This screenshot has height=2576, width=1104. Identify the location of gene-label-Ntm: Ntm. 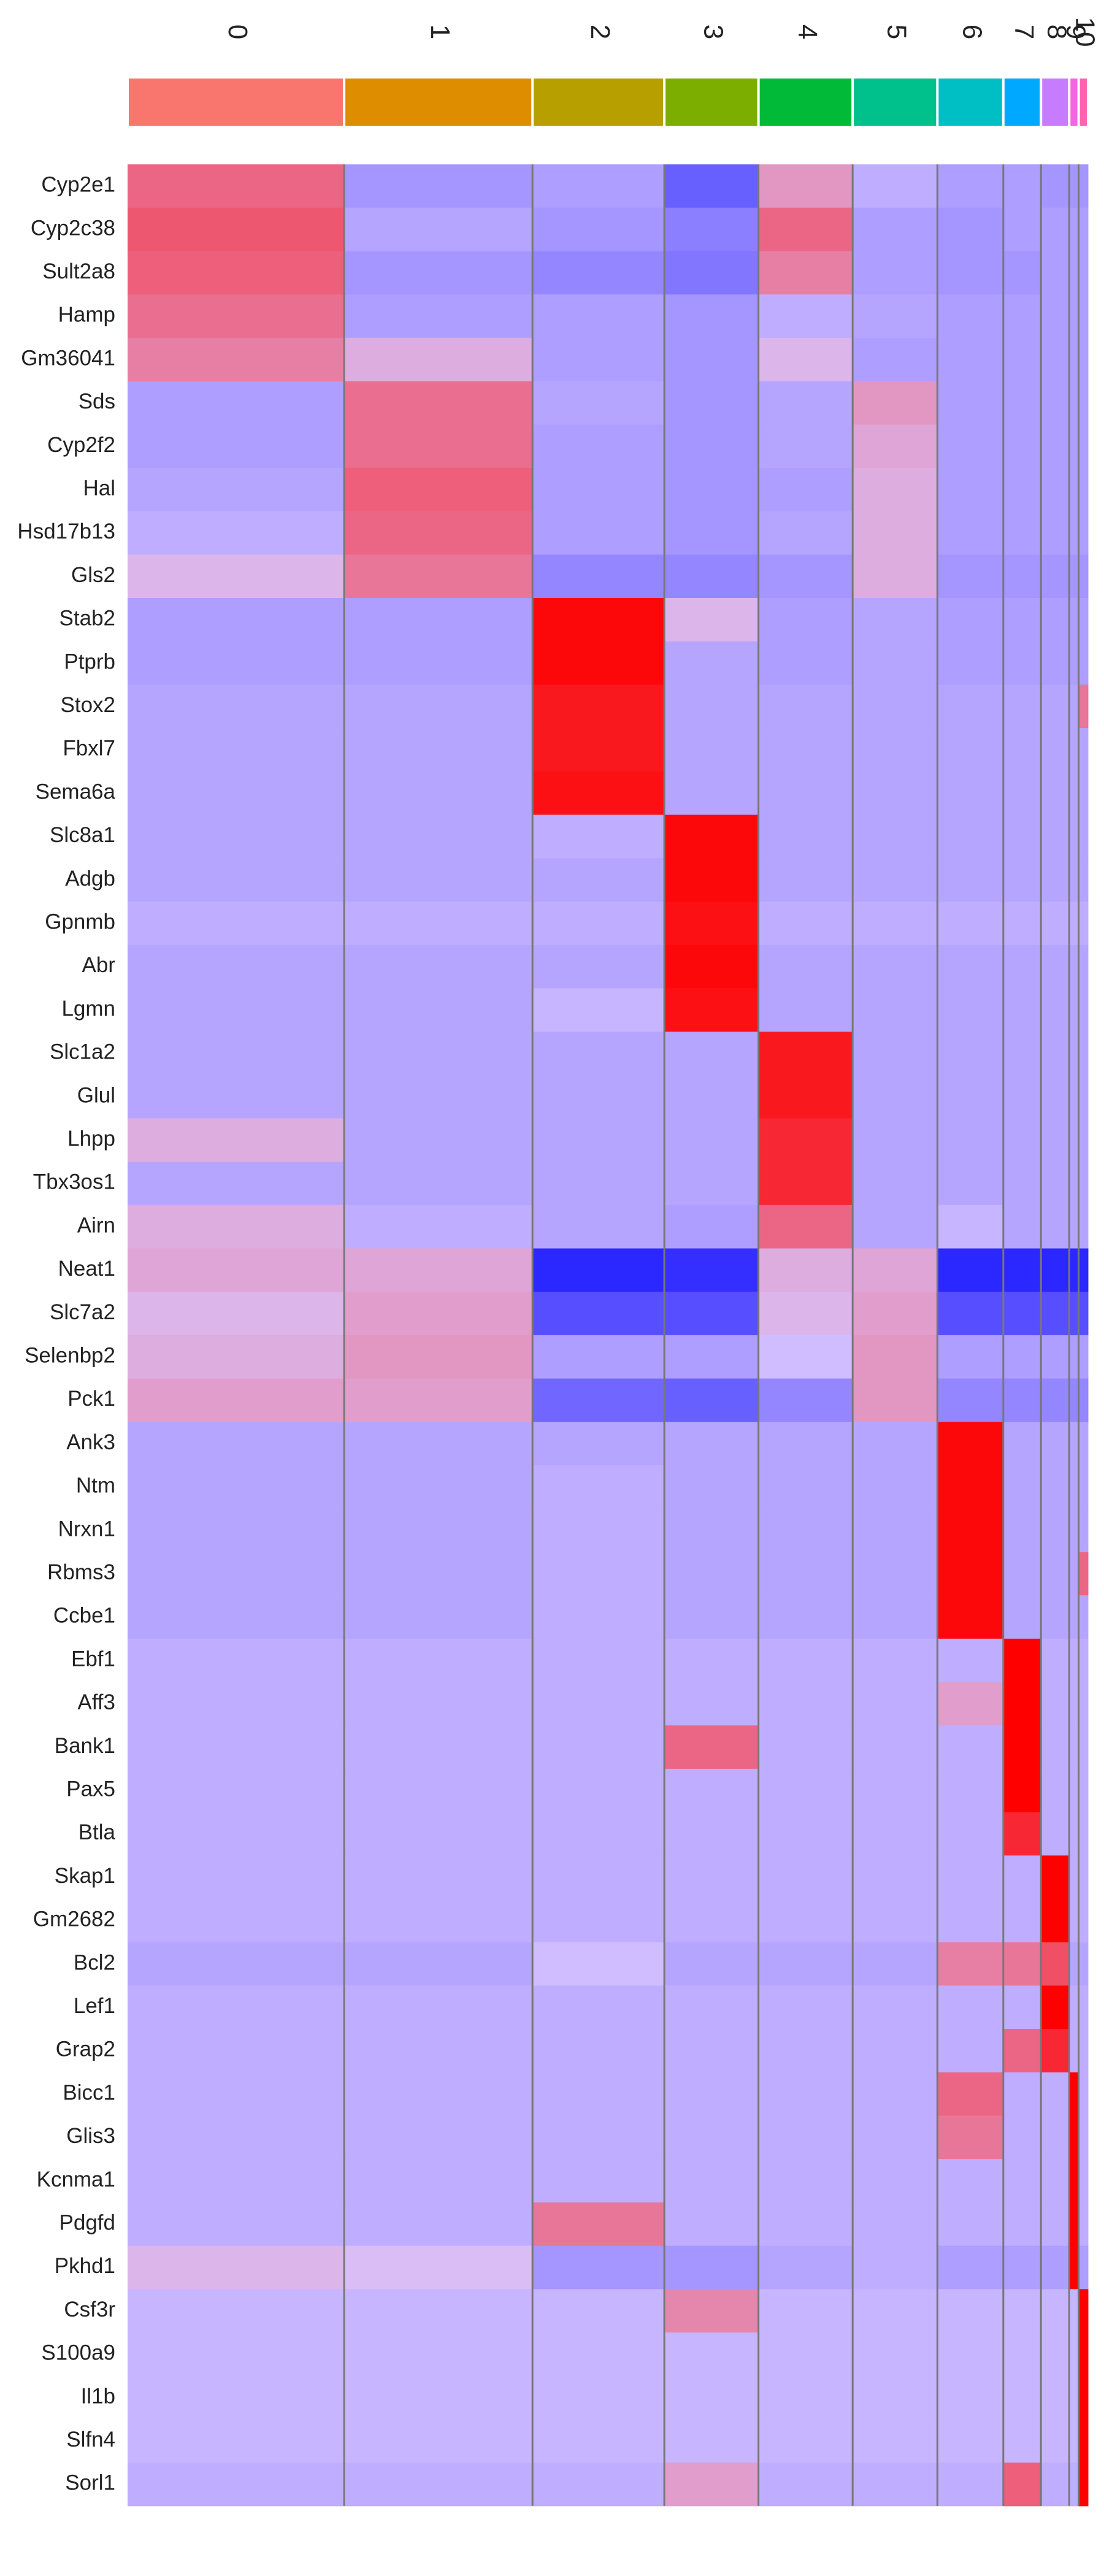
(95, 1486).